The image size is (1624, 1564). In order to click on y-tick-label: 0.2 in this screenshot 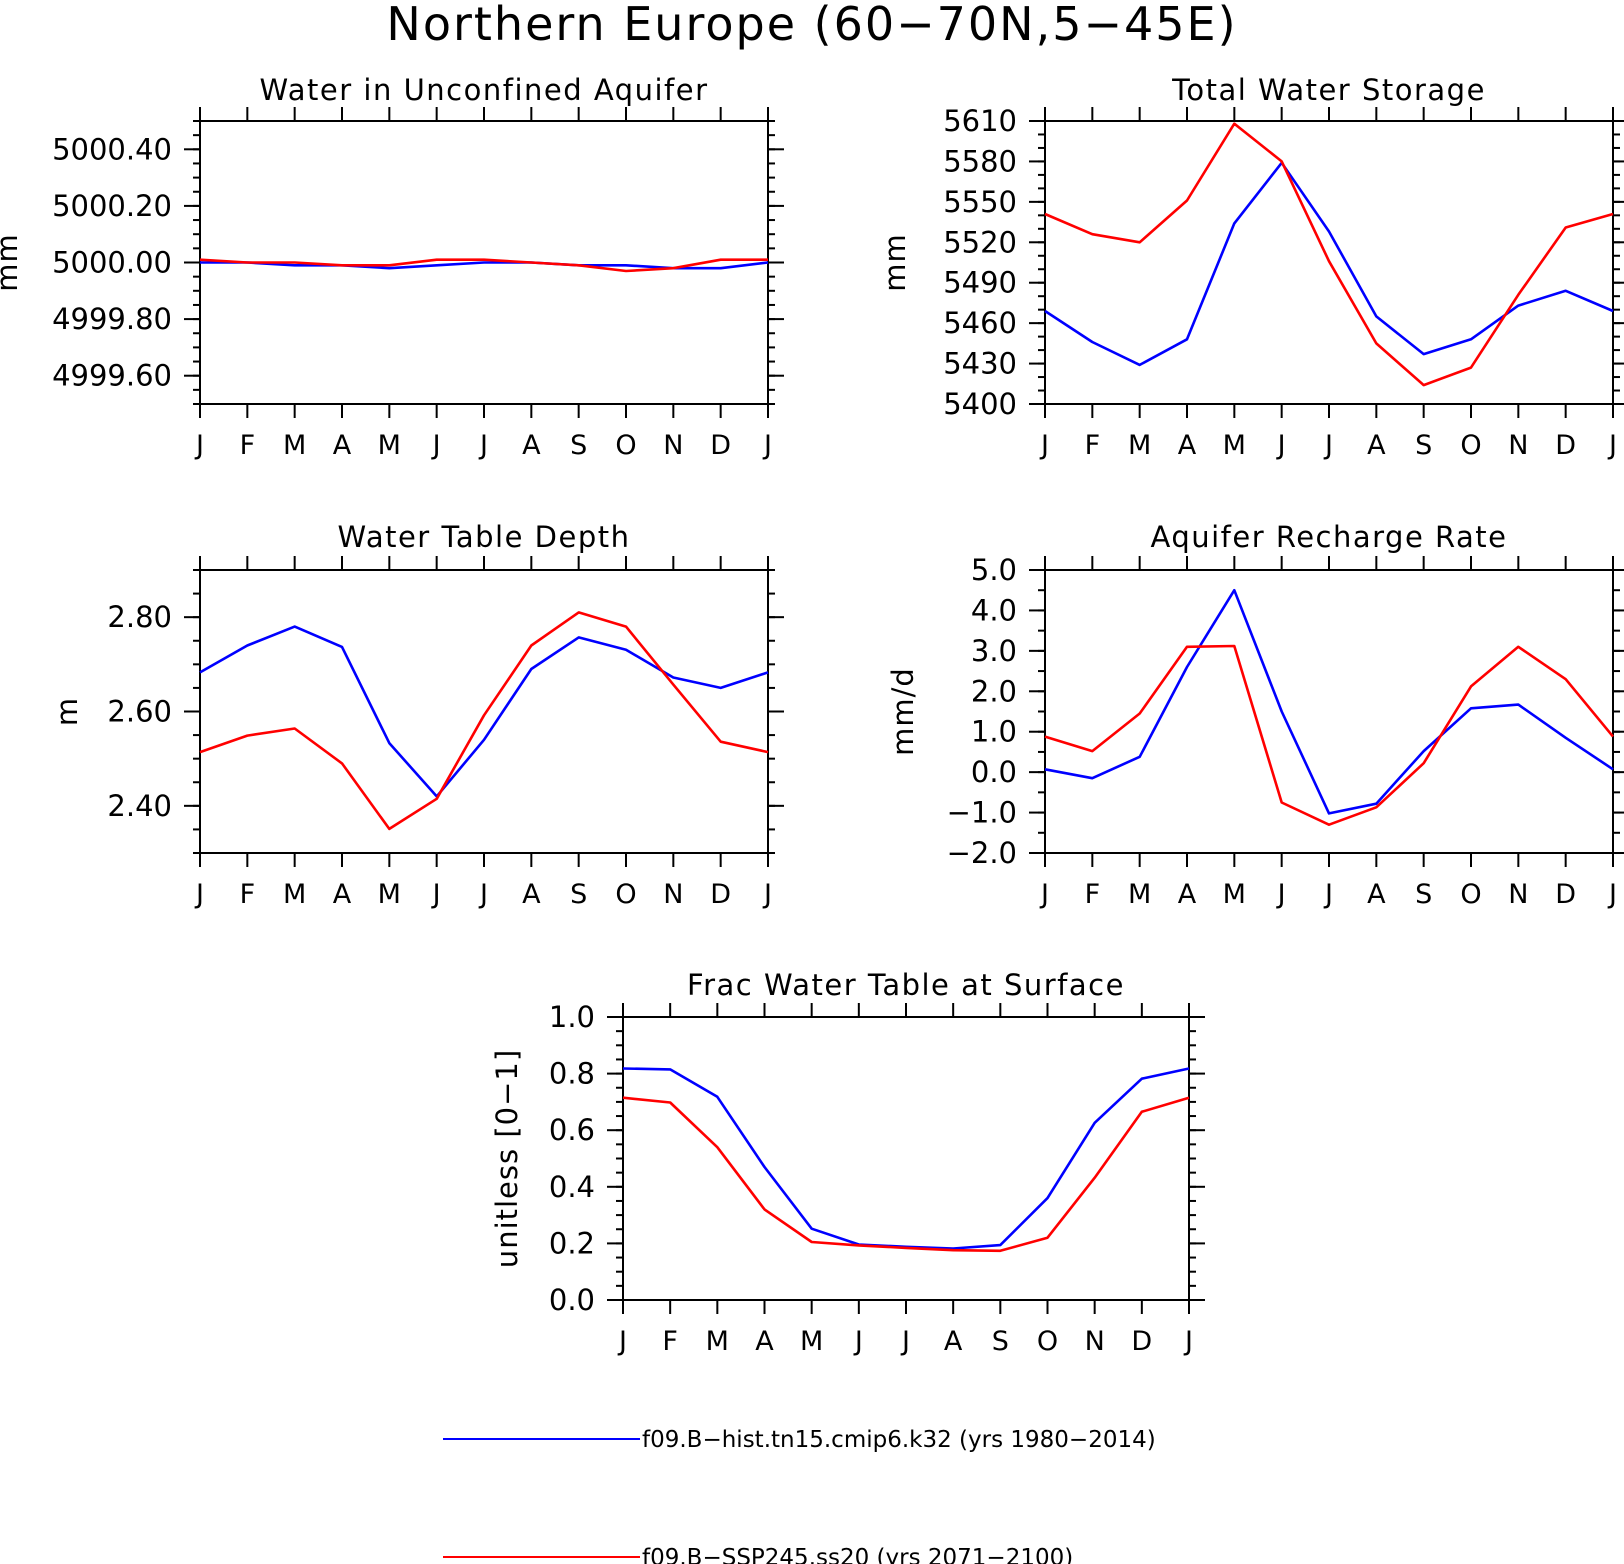, I will do `click(572, 1243)`.